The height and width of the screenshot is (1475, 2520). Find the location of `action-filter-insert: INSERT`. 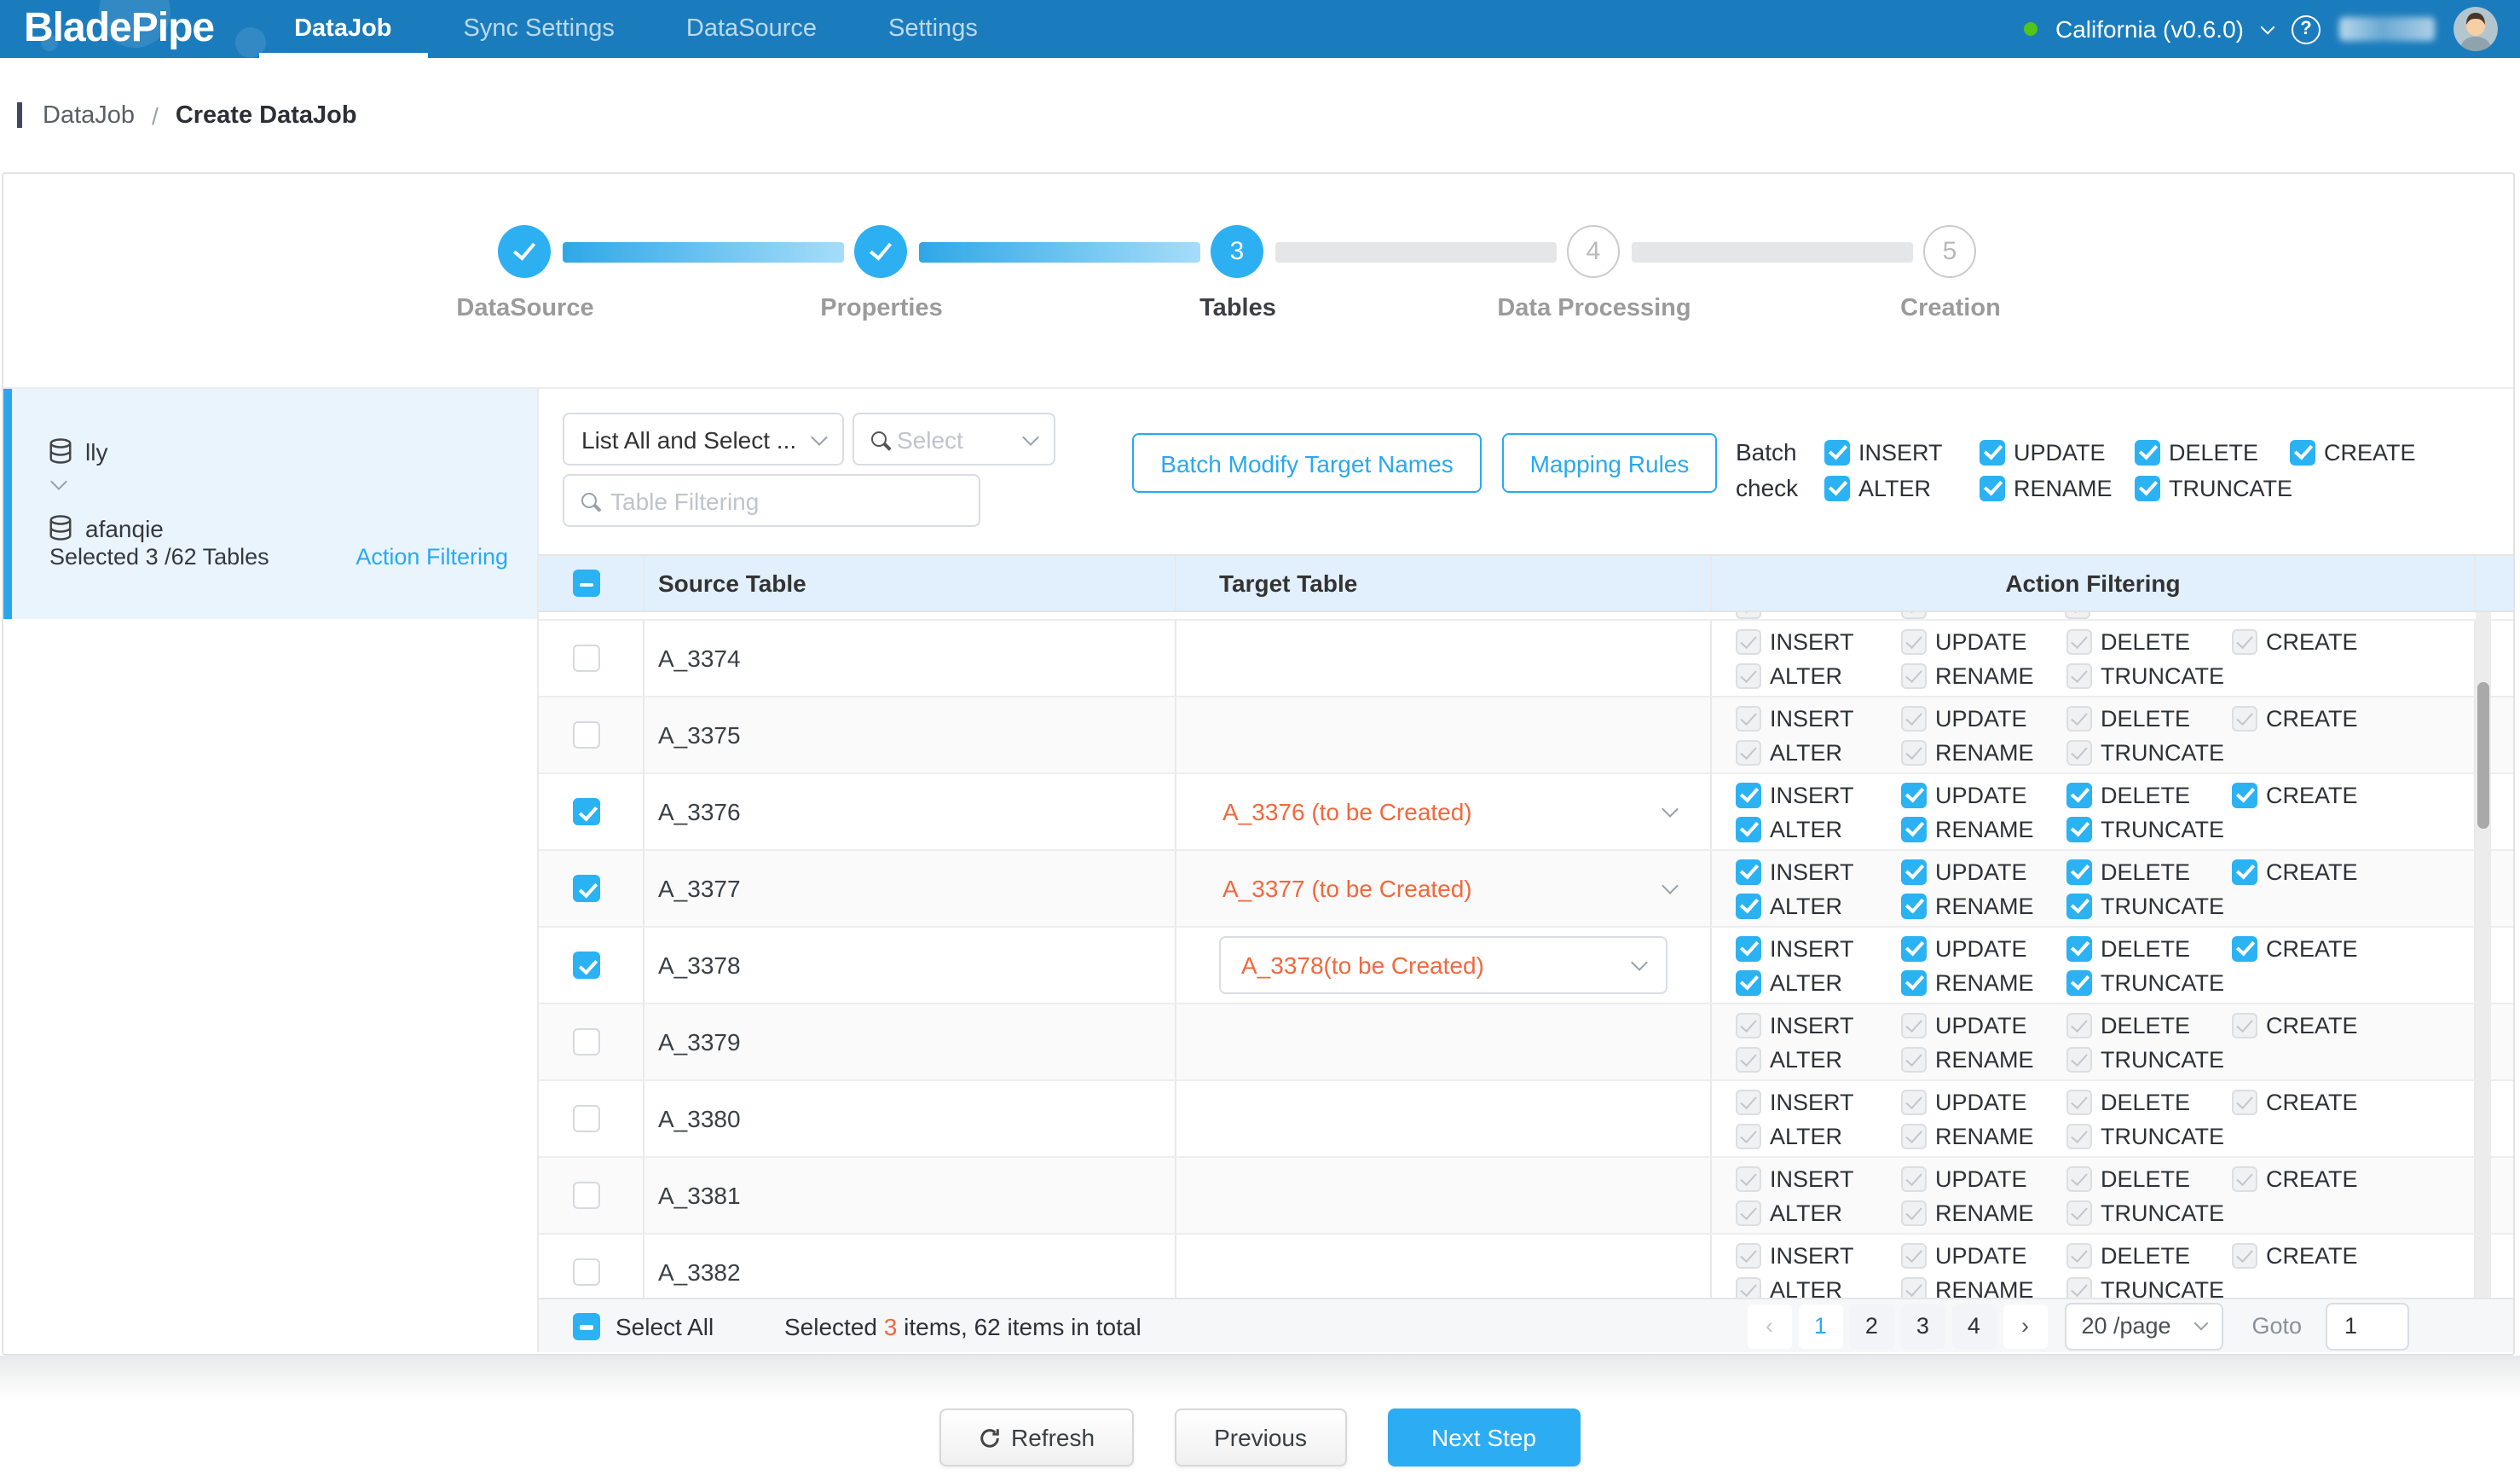

action-filter-insert: INSERT is located at coordinates (1818, 1255).